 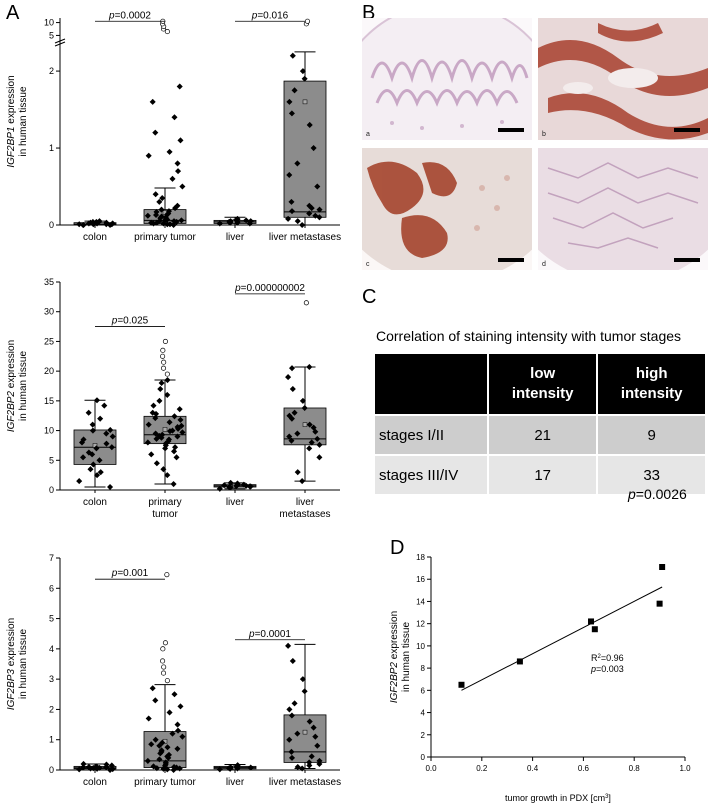 What do you see at coordinates (368, 134) in the screenshot?
I see `tile-label: a` at bounding box center [368, 134].